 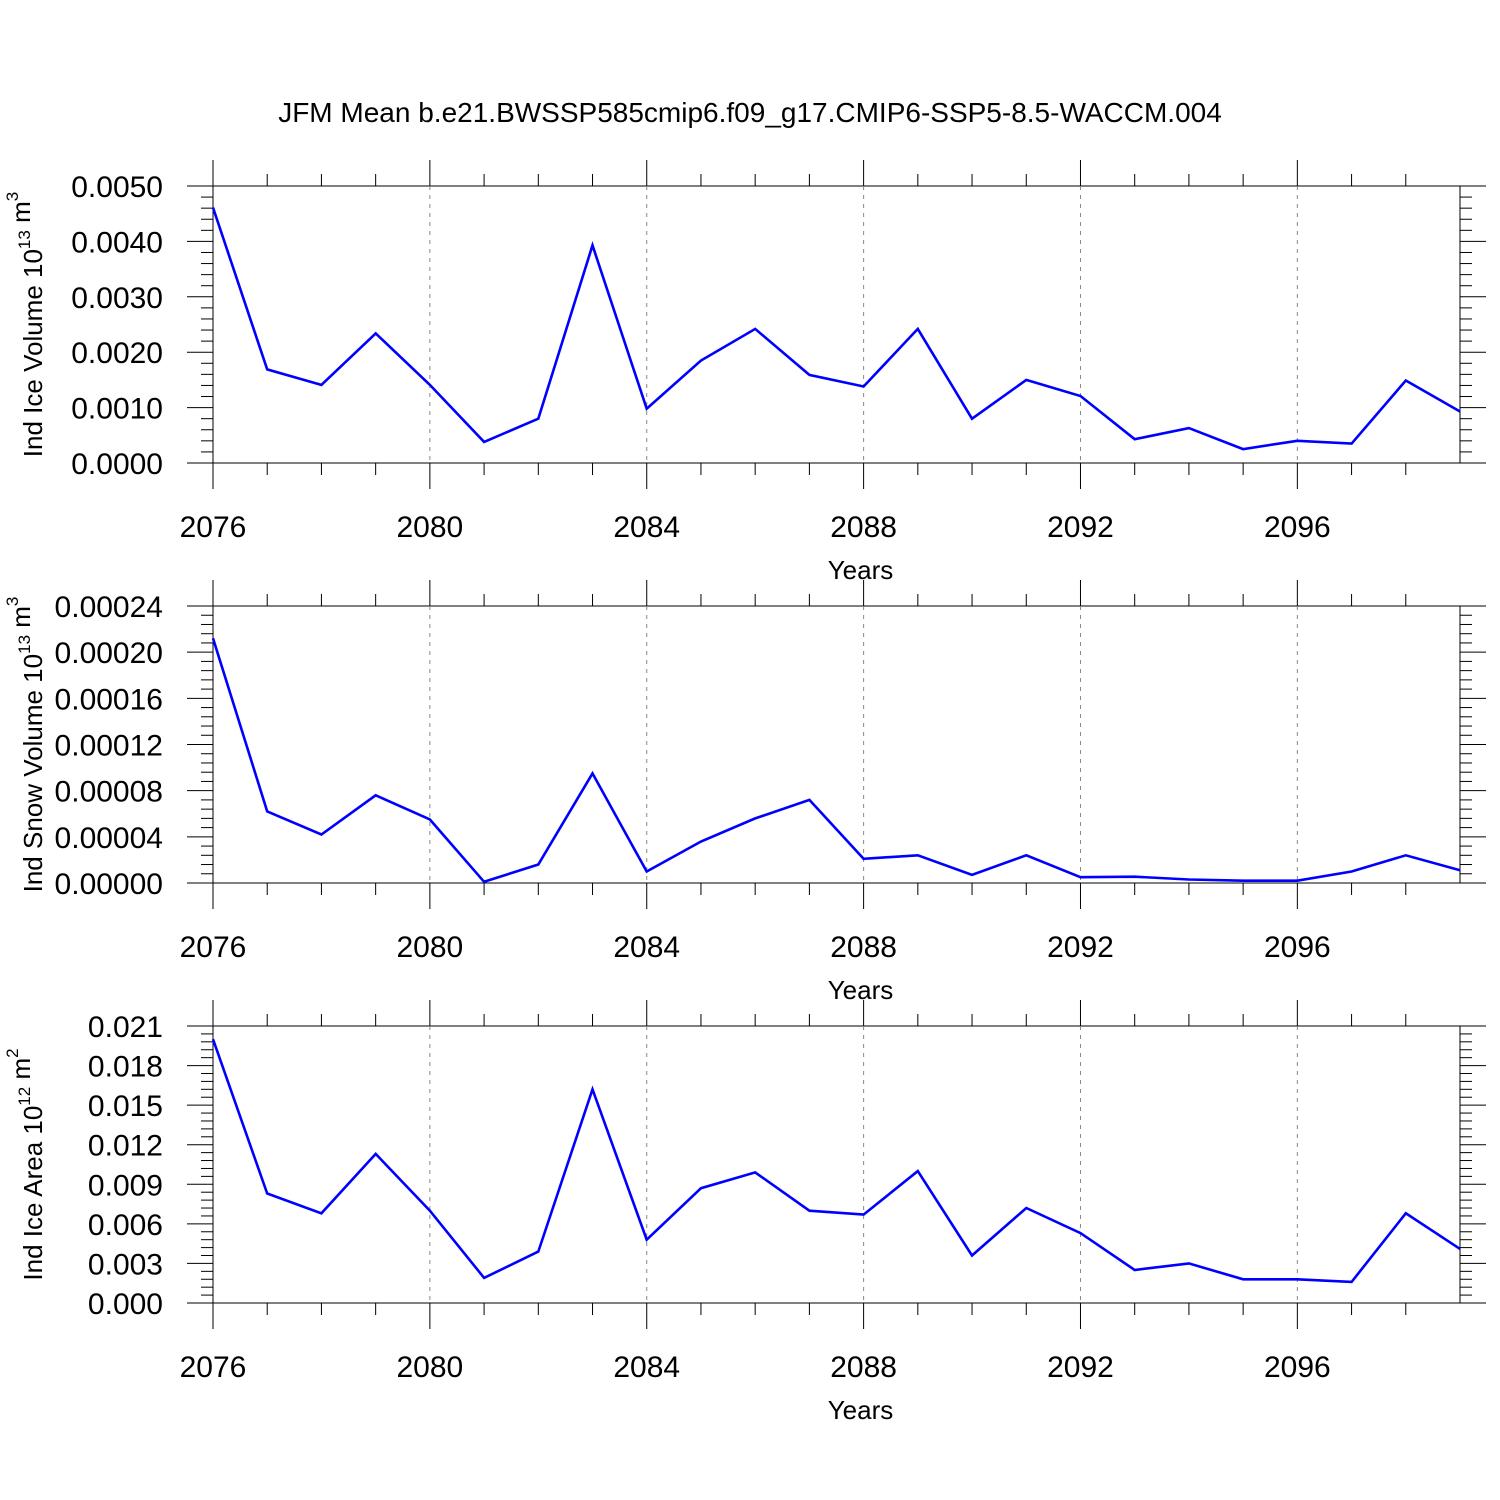 I want to click on panel2-x-tick-label: 2080, so click(x=429, y=947).